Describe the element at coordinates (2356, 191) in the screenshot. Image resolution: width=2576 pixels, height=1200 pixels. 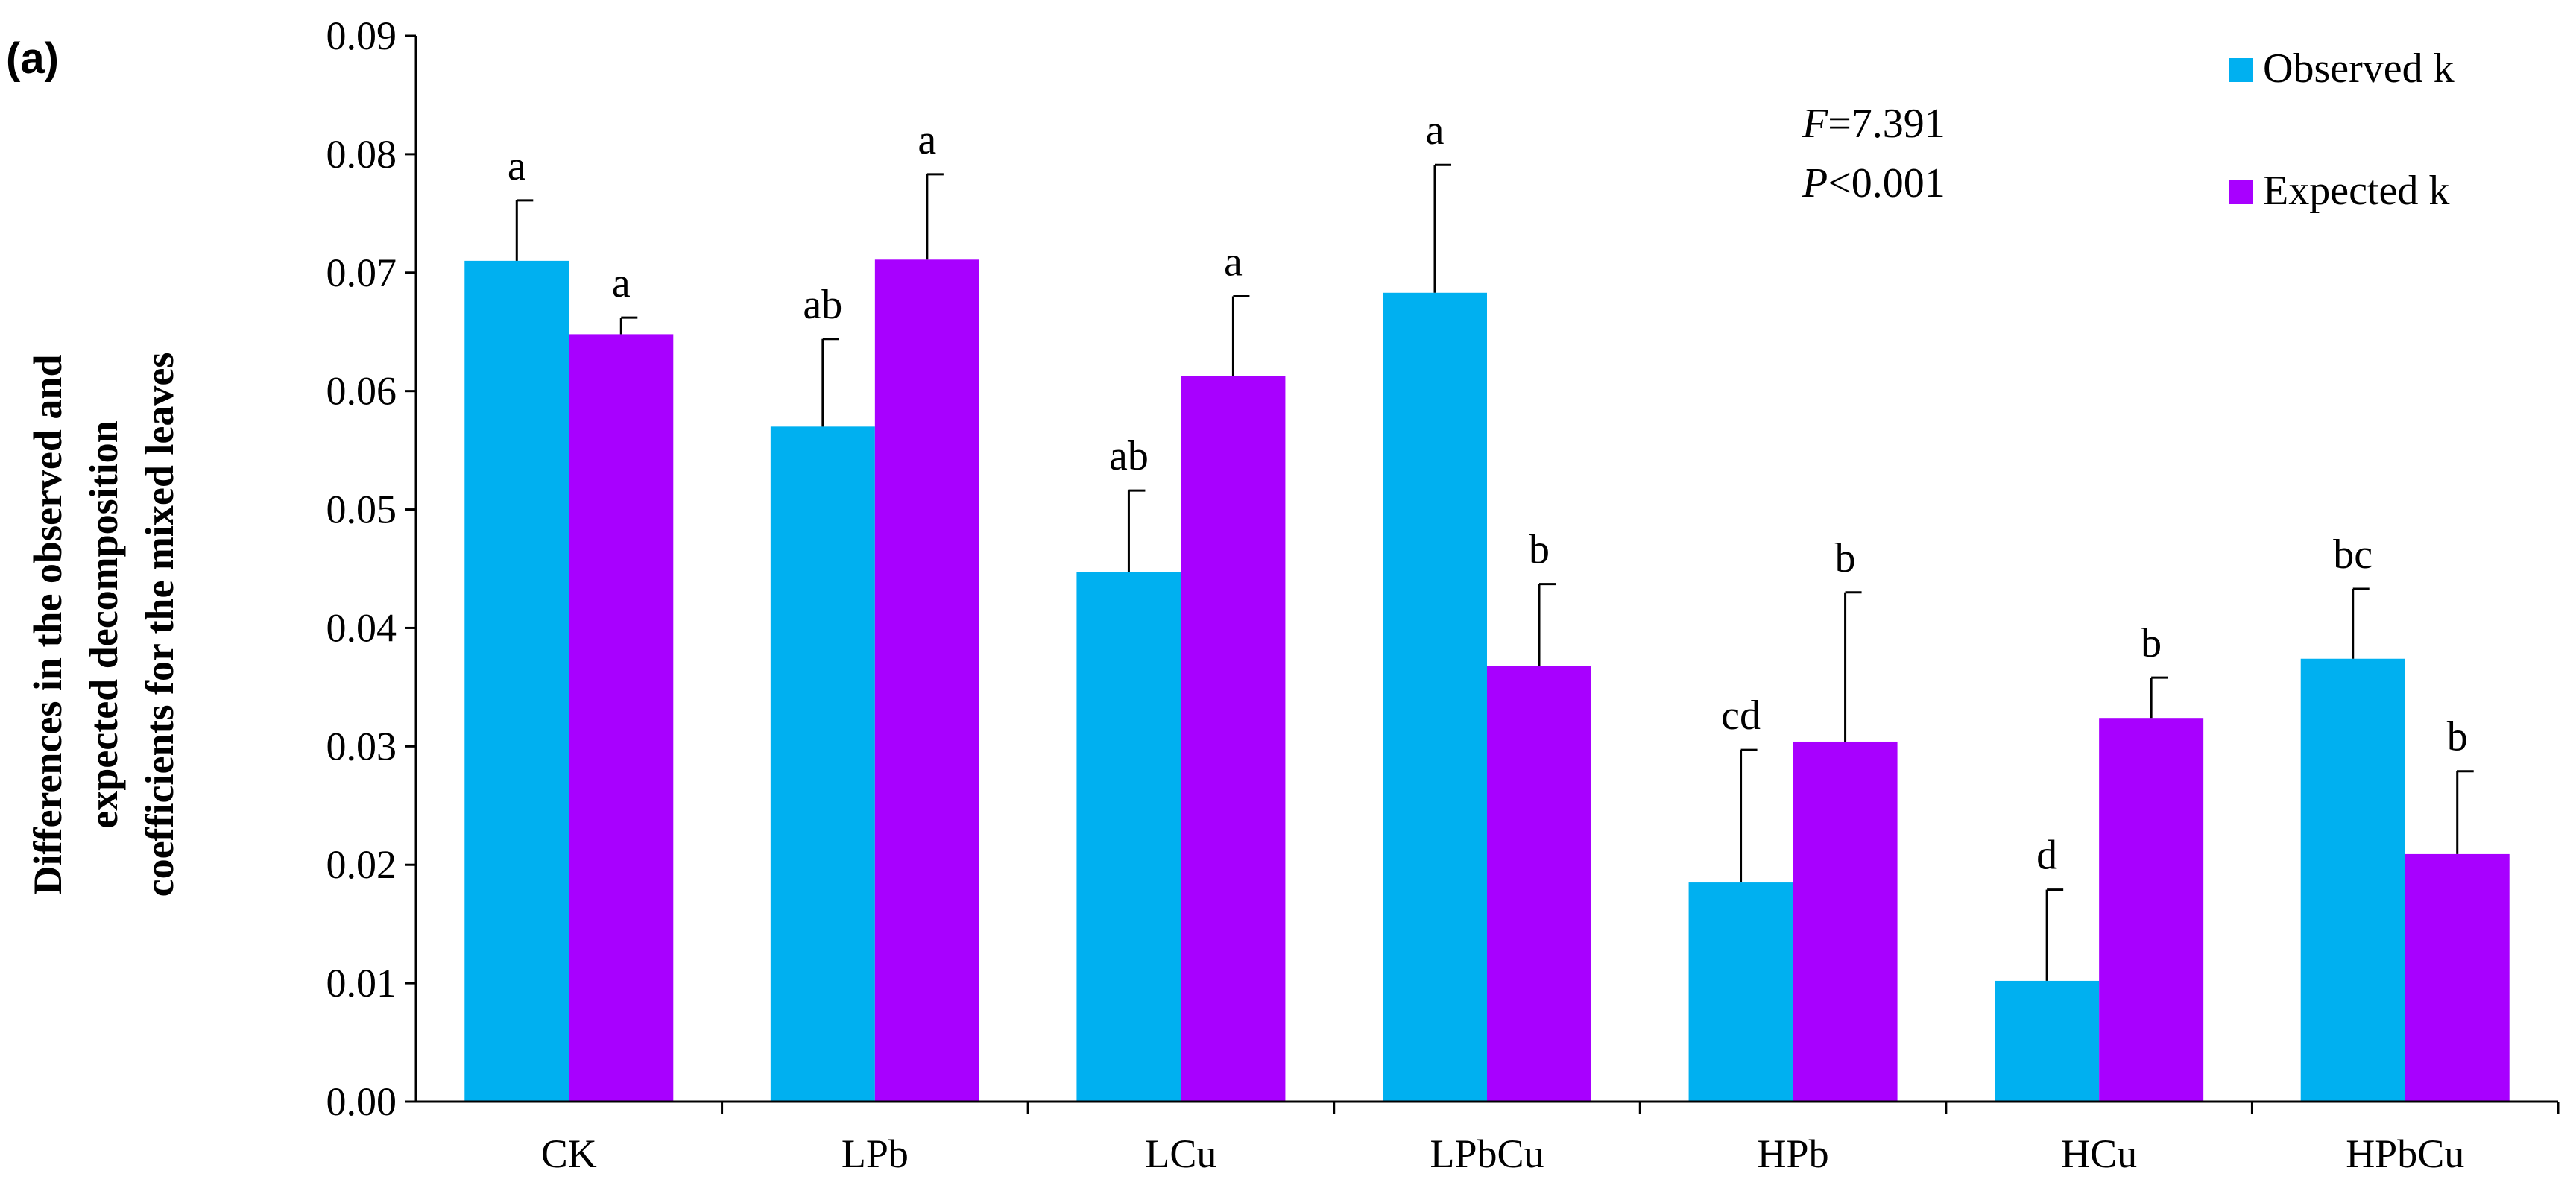
I see `legend-label-expected: Expected k` at that location.